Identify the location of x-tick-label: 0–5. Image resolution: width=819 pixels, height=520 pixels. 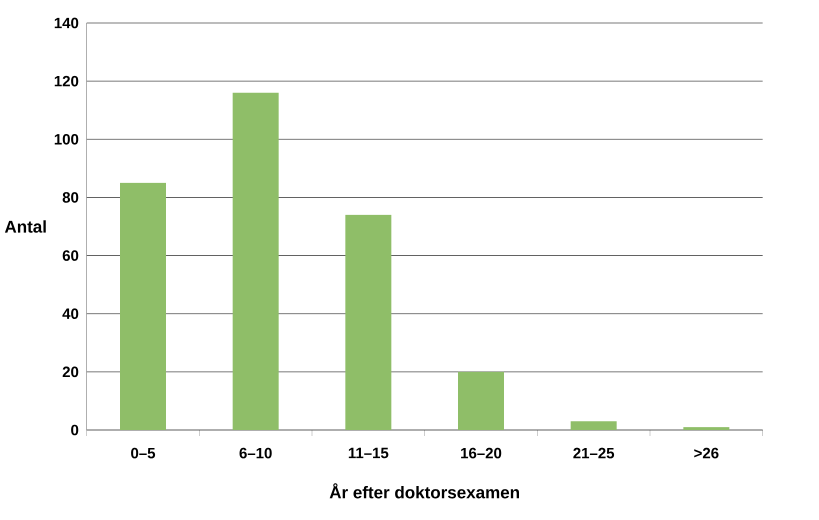
(143, 453).